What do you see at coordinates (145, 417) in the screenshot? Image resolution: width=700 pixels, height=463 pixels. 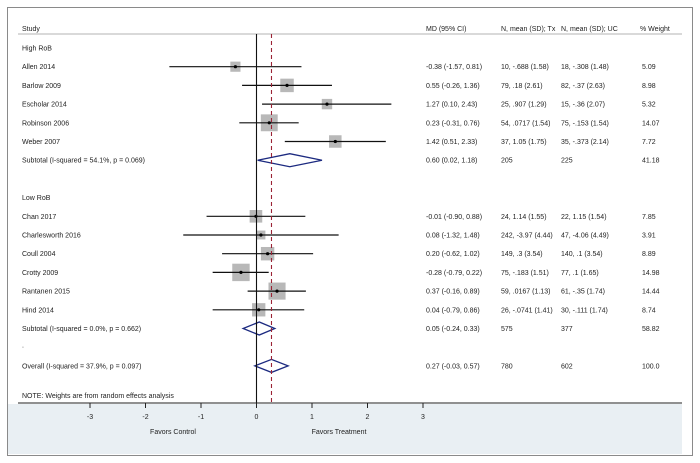 I see `x-tick-label: -2` at bounding box center [145, 417].